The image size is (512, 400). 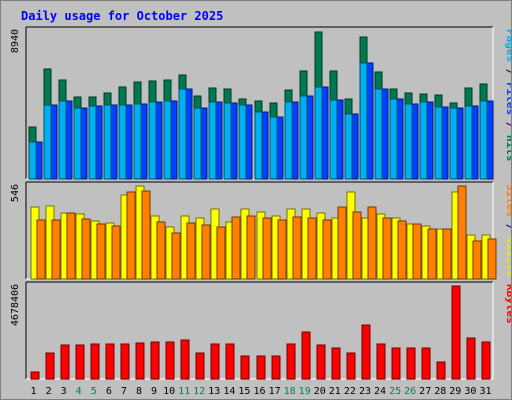 What do you see at coordinates (290, 391) in the screenshot?
I see `x-tick-label-day-18: 18` at bounding box center [290, 391].